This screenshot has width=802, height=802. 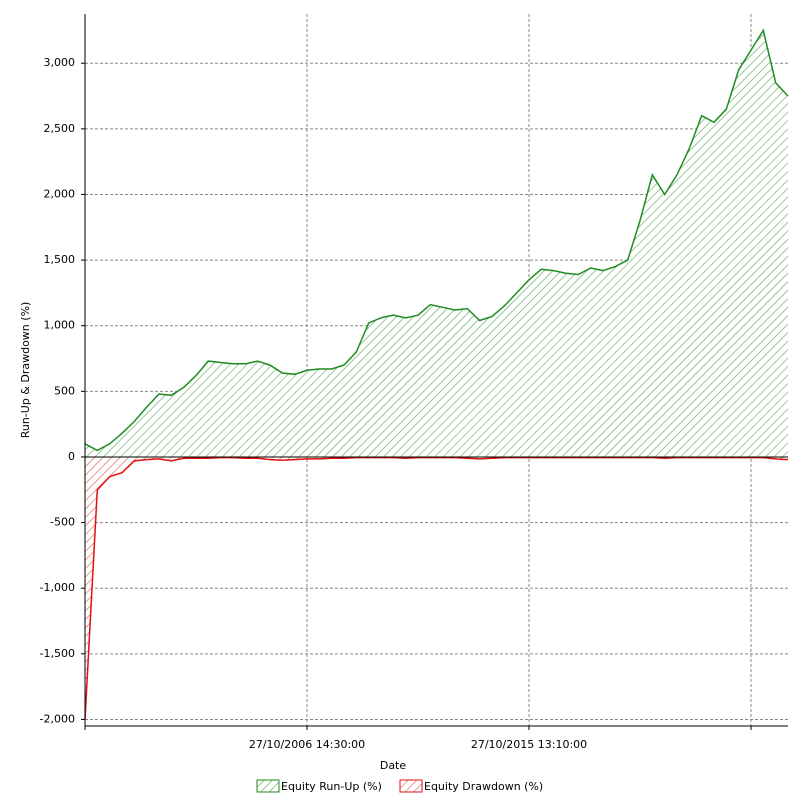 What do you see at coordinates (60, 259) in the screenshot?
I see `y-tick-label: 1,500` at bounding box center [60, 259].